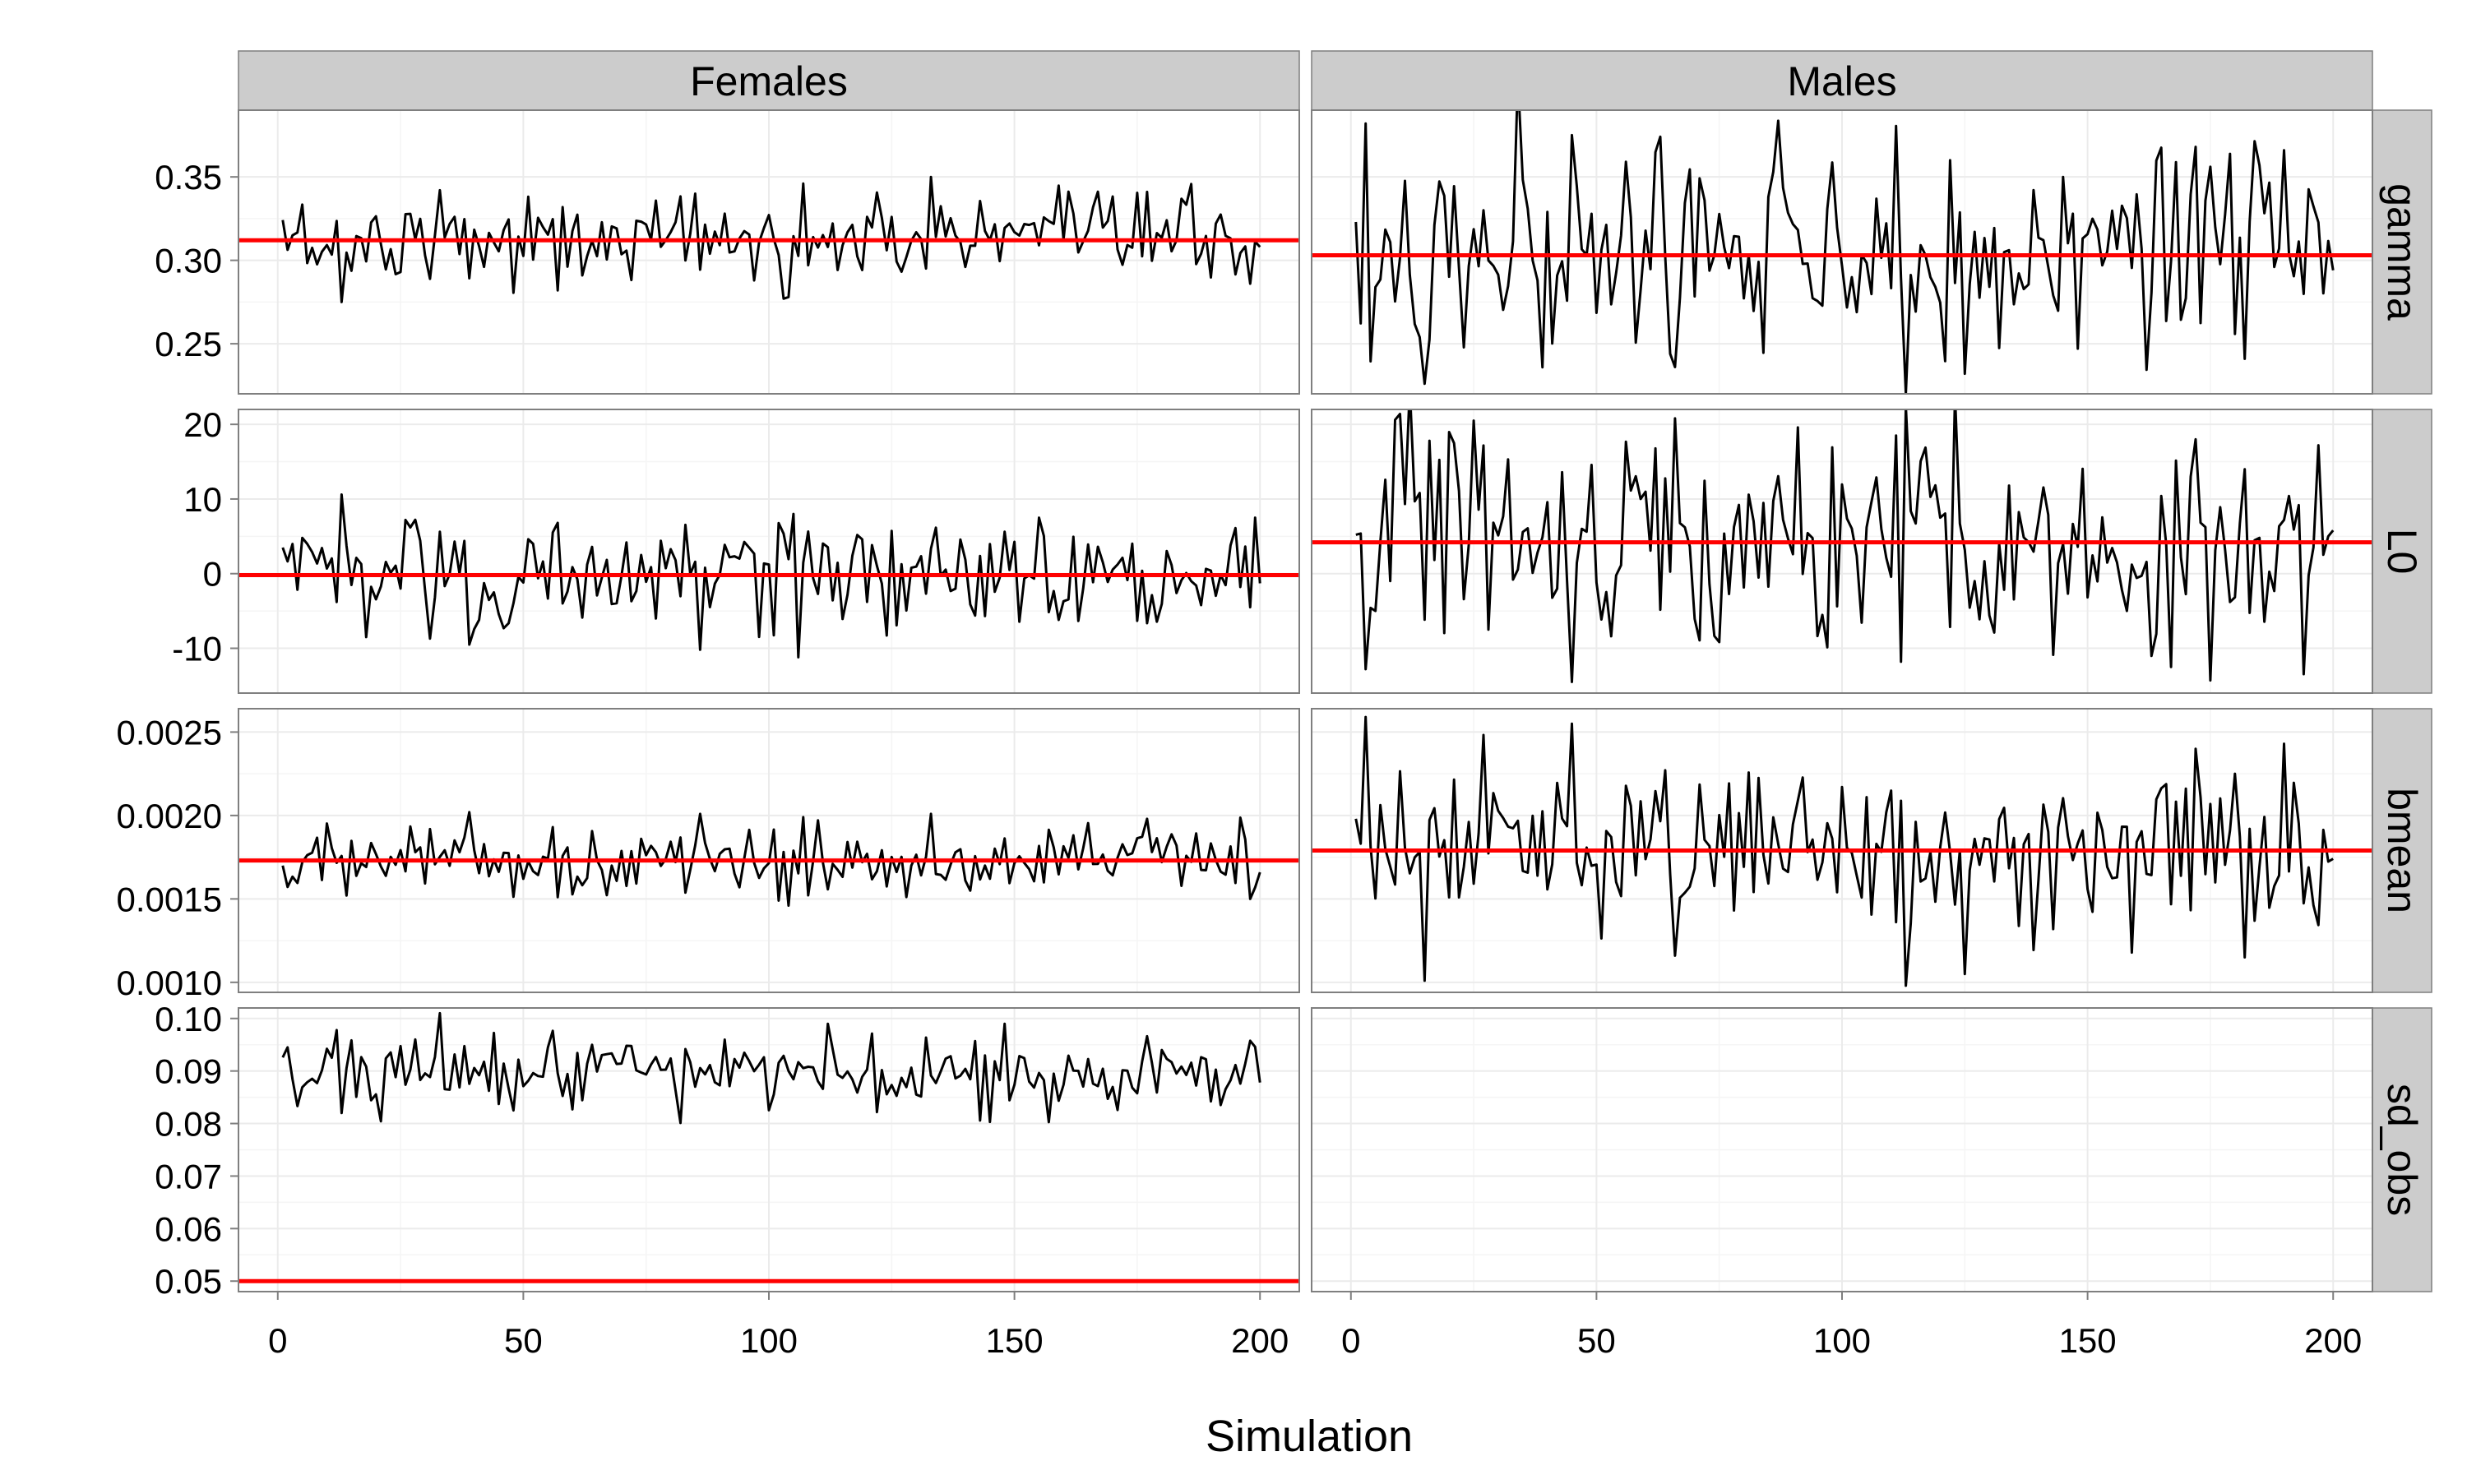  I want to click on row-strip-label: gamma, so click(2402, 252).